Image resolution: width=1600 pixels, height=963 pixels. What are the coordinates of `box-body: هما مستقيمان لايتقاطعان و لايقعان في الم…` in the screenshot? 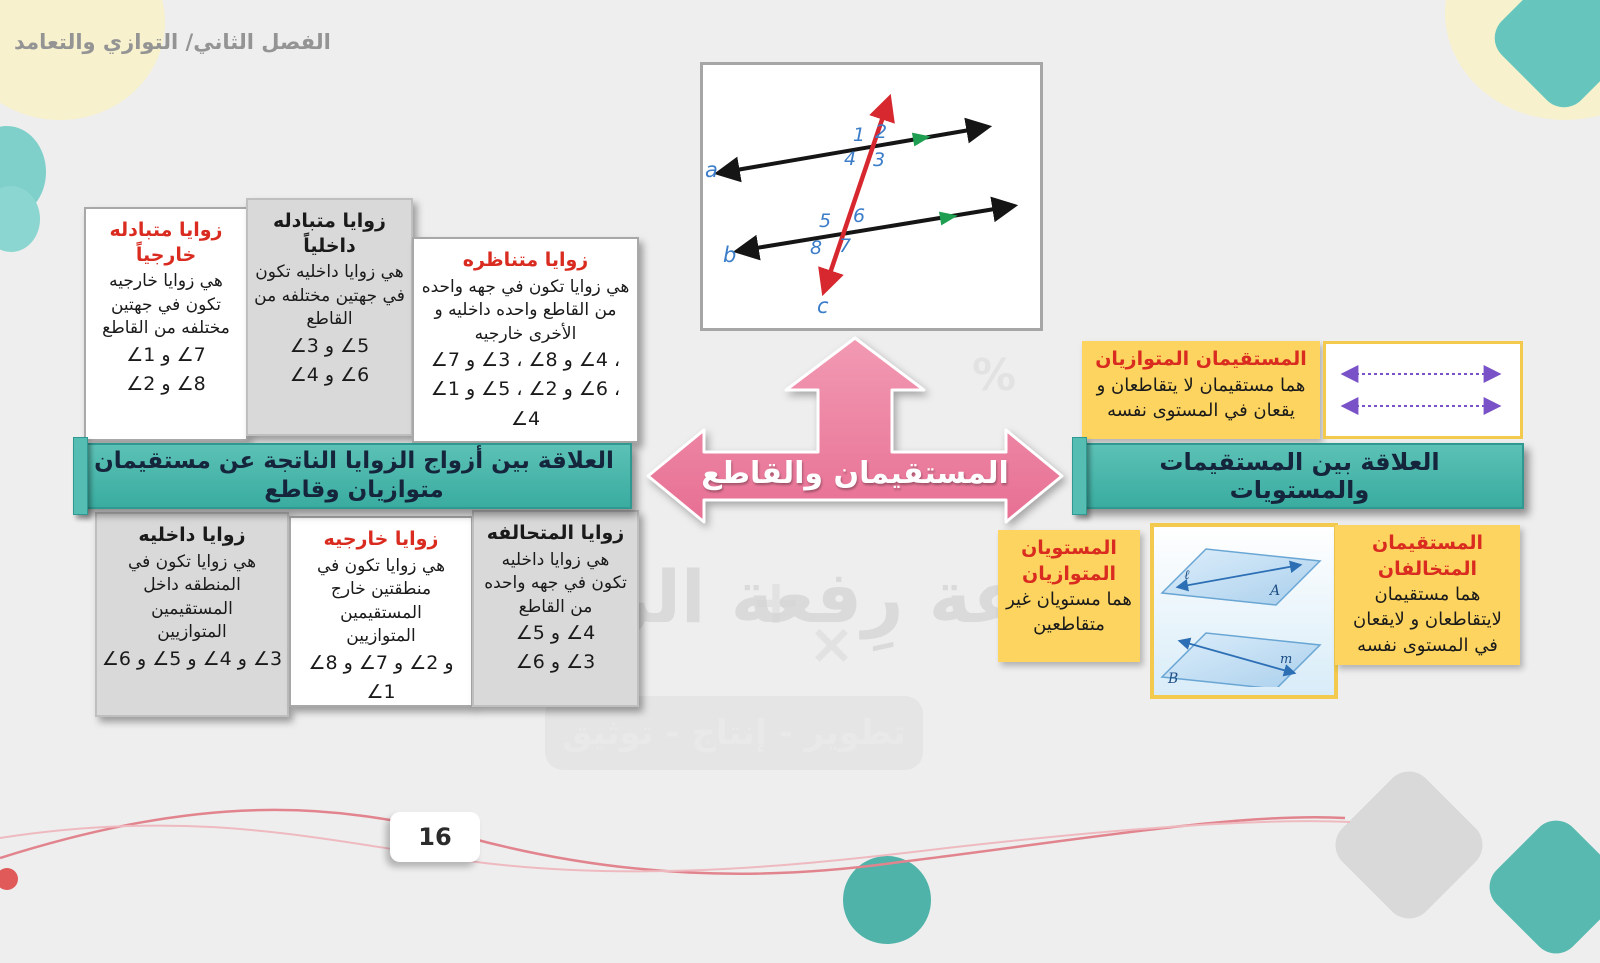 It's located at (1427, 620).